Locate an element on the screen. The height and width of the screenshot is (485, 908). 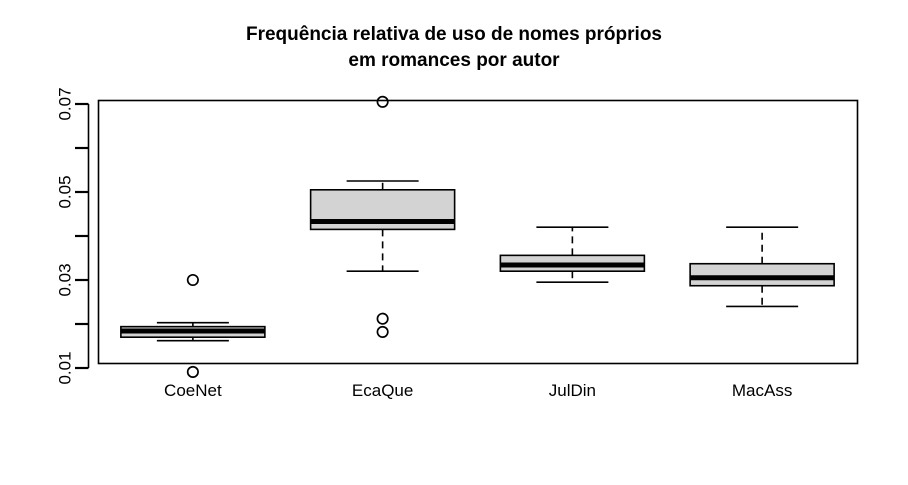
y-axis-tick-label: 0.01 is located at coordinates (64, 367).